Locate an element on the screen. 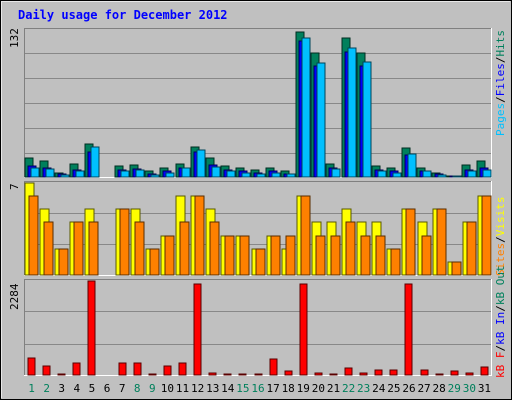 This screenshot has height=400, width=512. day-label-22: 22 is located at coordinates (348, 388).